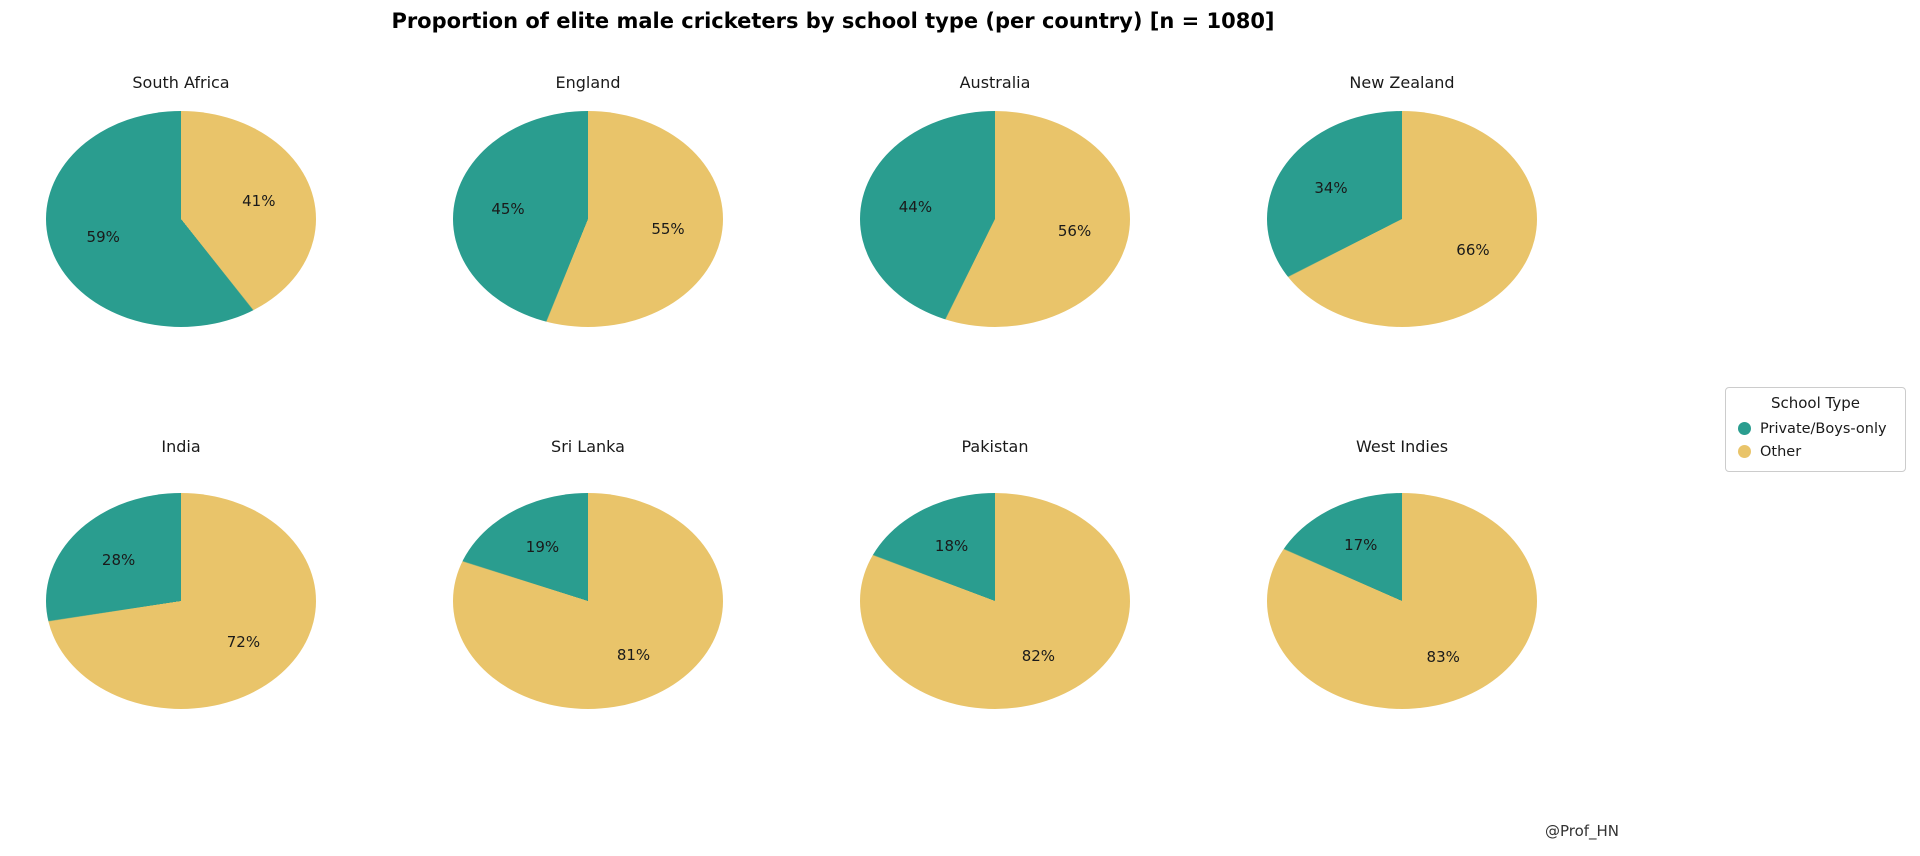 The height and width of the screenshot is (856, 1920). Describe the element at coordinates (1038, 655) in the screenshot. I see `pie-label-other-pakistan: 82%` at that location.